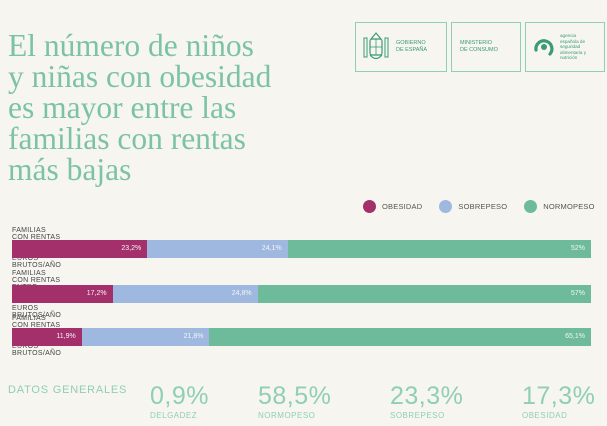 Image resolution: width=607 pixels, height=426 pixels. What do you see at coordinates (295, 396) in the screenshot?
I see `stat-value: 58,5%` at bounding box center [295, 396].